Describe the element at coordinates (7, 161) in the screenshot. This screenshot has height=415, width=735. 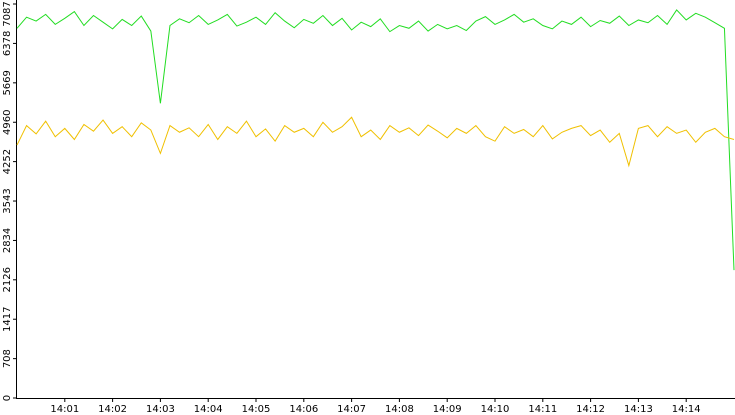
I see `y-tick-label: 4252` at that location.